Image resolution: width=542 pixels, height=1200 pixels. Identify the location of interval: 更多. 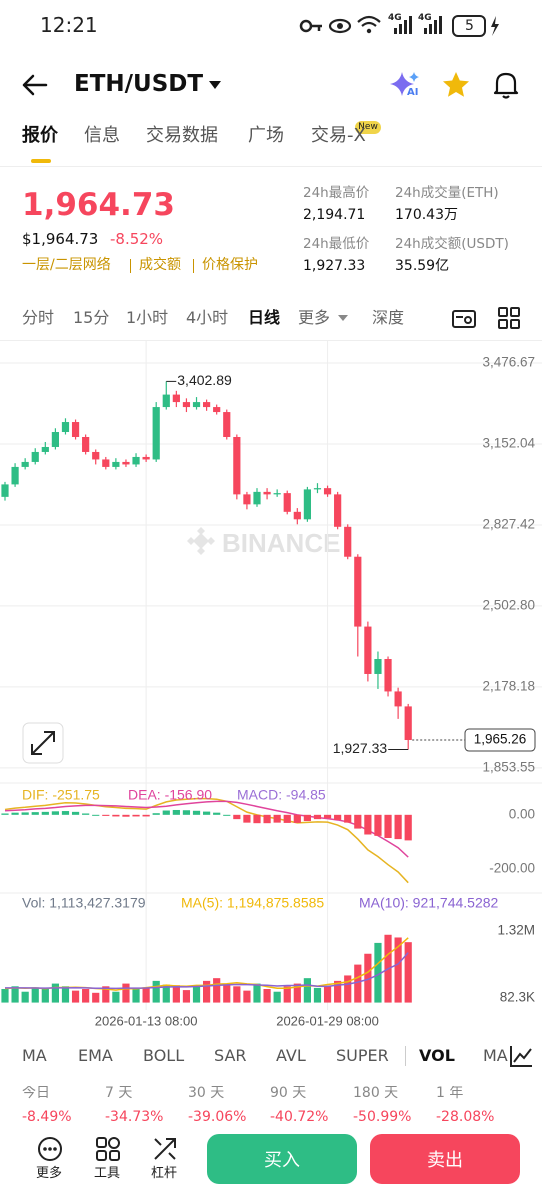
(314, 317).